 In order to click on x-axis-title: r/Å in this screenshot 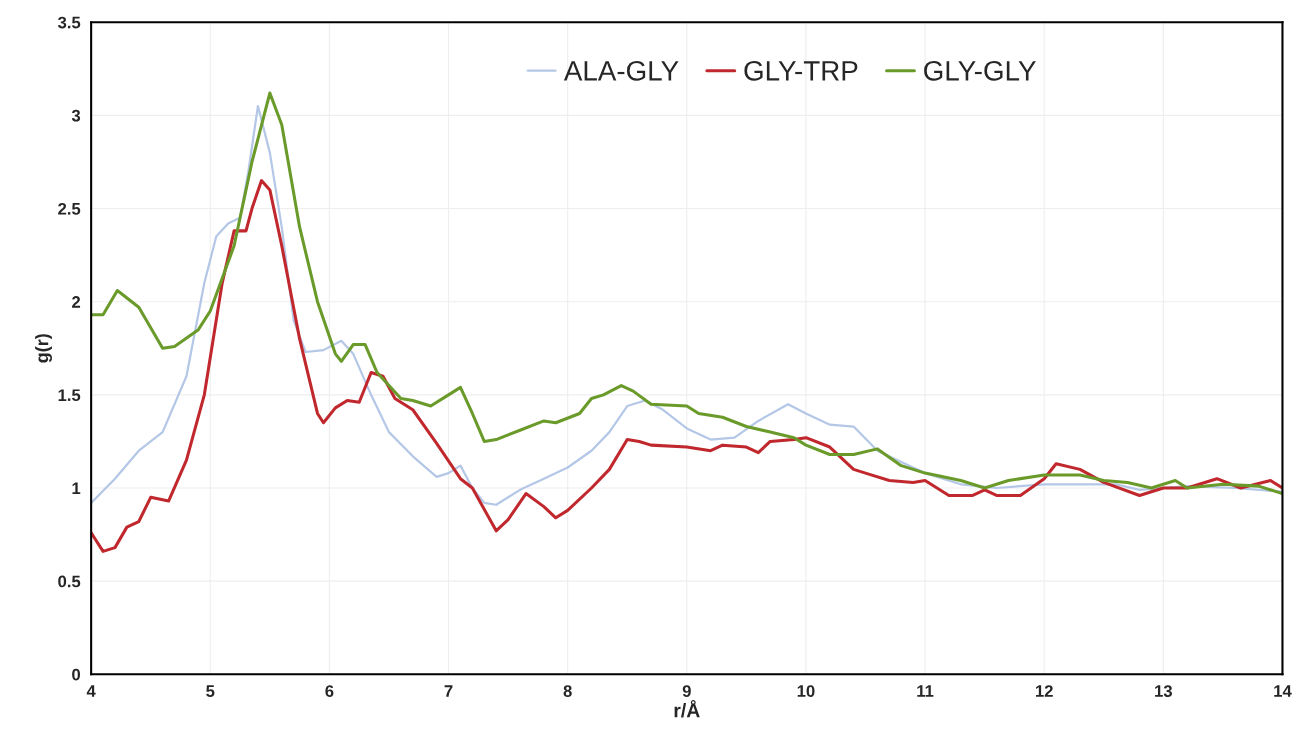, I will do `click(687, 708)`.